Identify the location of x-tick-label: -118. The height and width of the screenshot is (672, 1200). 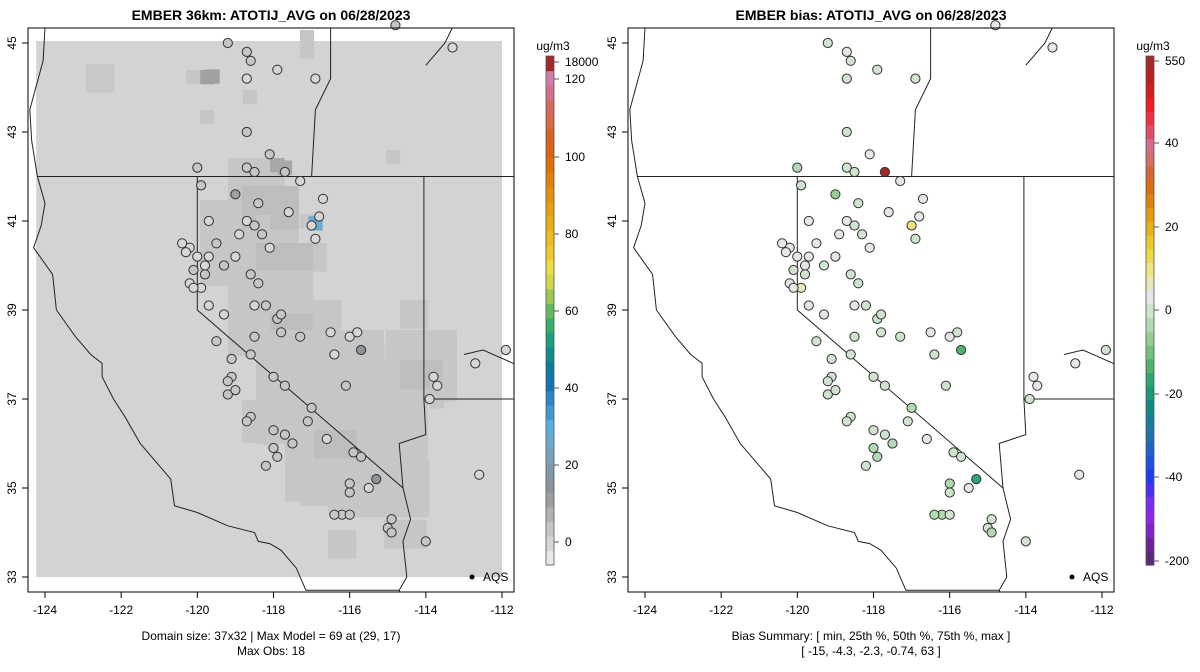
(873, 610).